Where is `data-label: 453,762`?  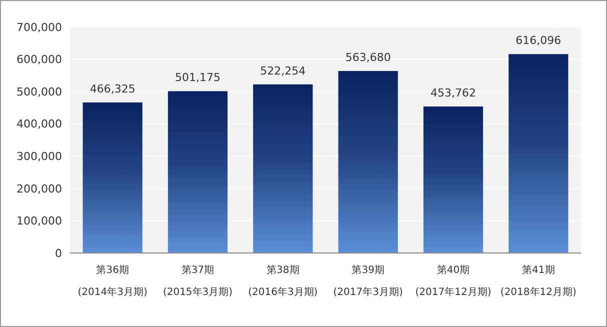
data-label: 453,762 is located at coordinates (453, 93).